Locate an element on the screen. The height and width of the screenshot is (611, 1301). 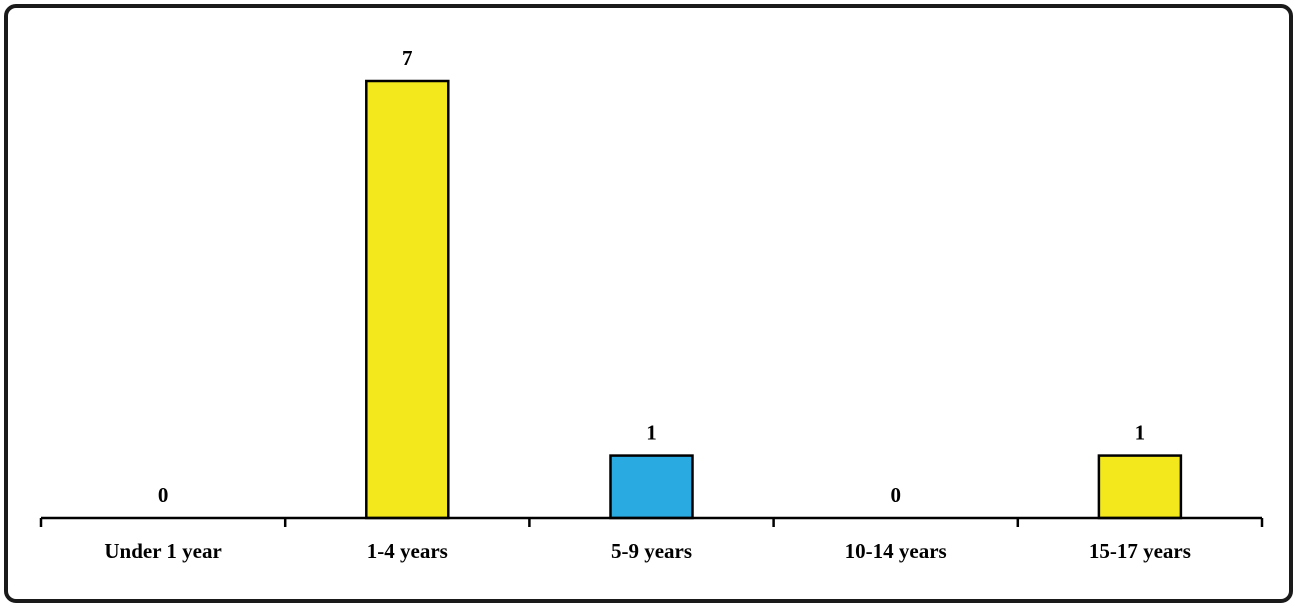
data-label: 7 is located at coordinates (407, 58).